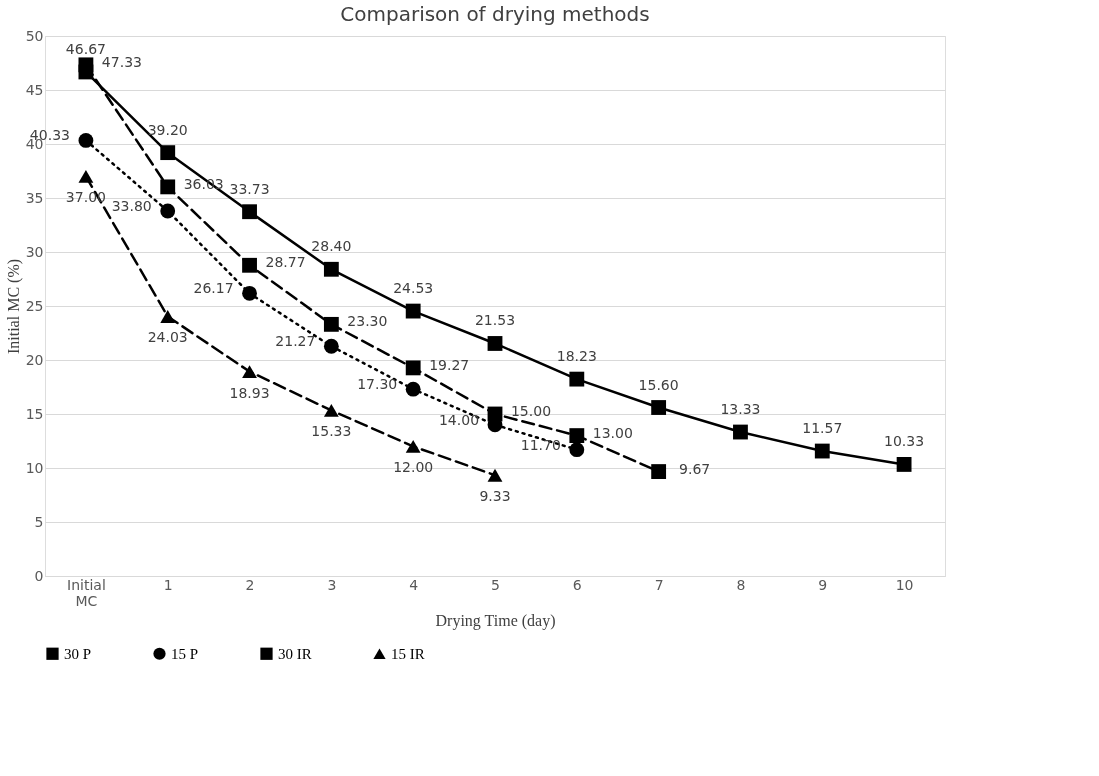  I want to click on data-label: 15.33, so click(331, 431).